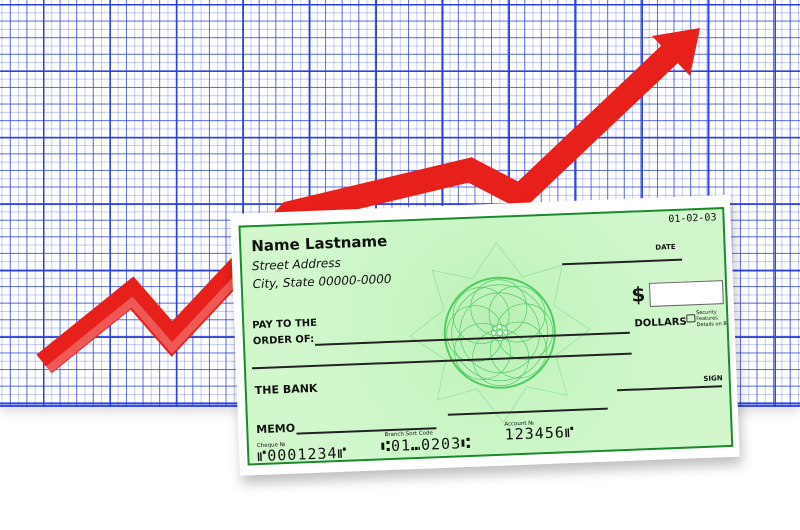 The height and width of the screenshot is (530, 800). I want to click on cheque-number-date: 01-02-03, so click(692, 219).